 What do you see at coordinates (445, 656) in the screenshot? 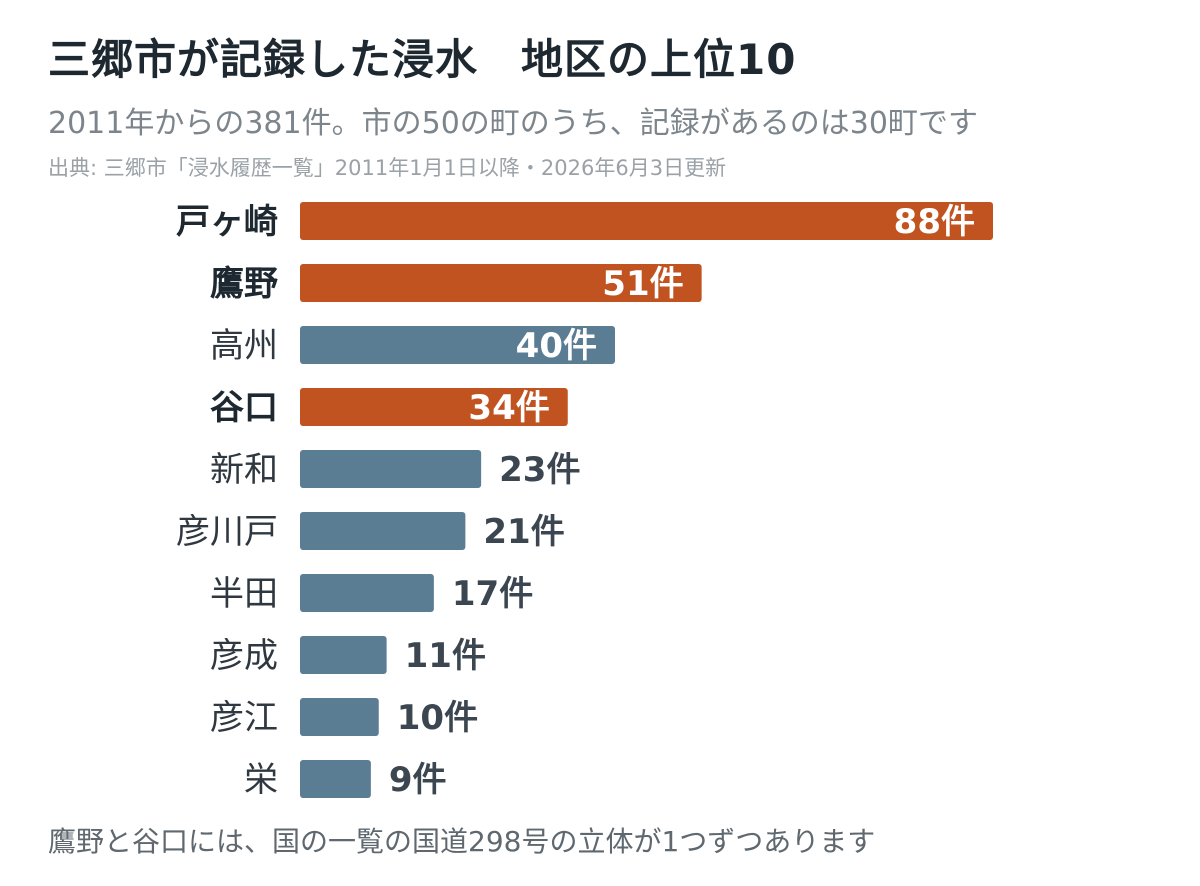
I see `value-label: 11件` at bounding box center [445, 656].